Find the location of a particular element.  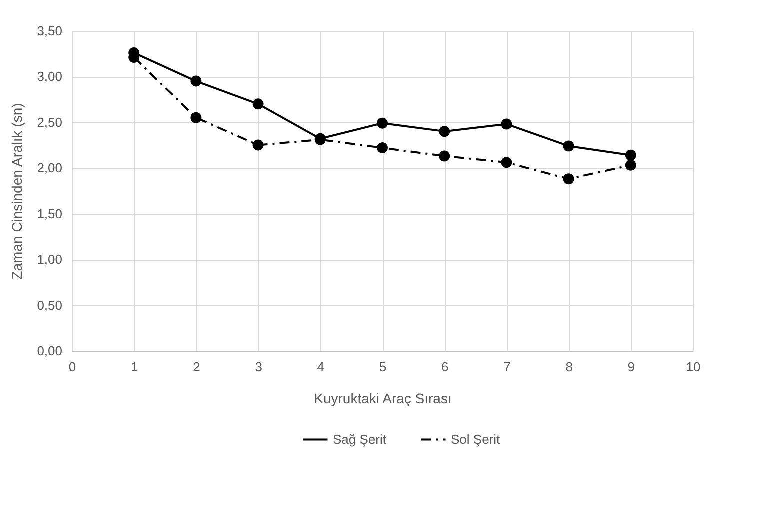

x-tick-label: 5 is located at coordinates (383, 367).